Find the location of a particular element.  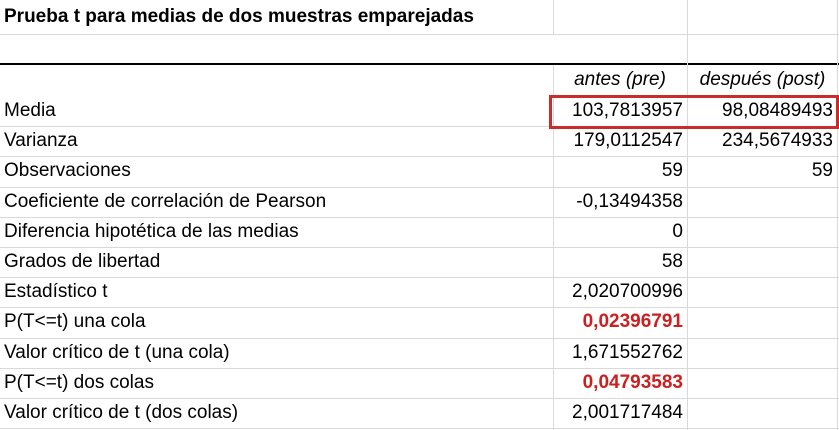

value-pre: -0,13494358 is located at coordinates (629, 201).